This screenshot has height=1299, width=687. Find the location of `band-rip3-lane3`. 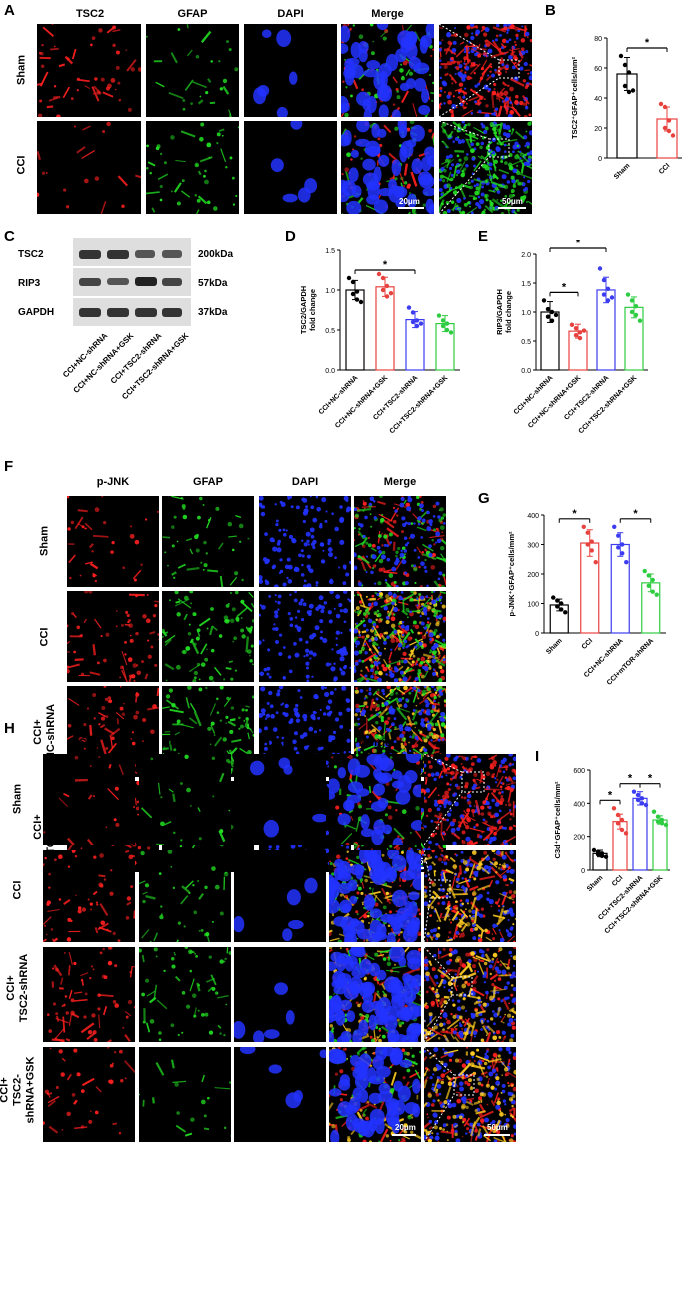

band-rip3-lane3 is located at coordinates (146, 281).